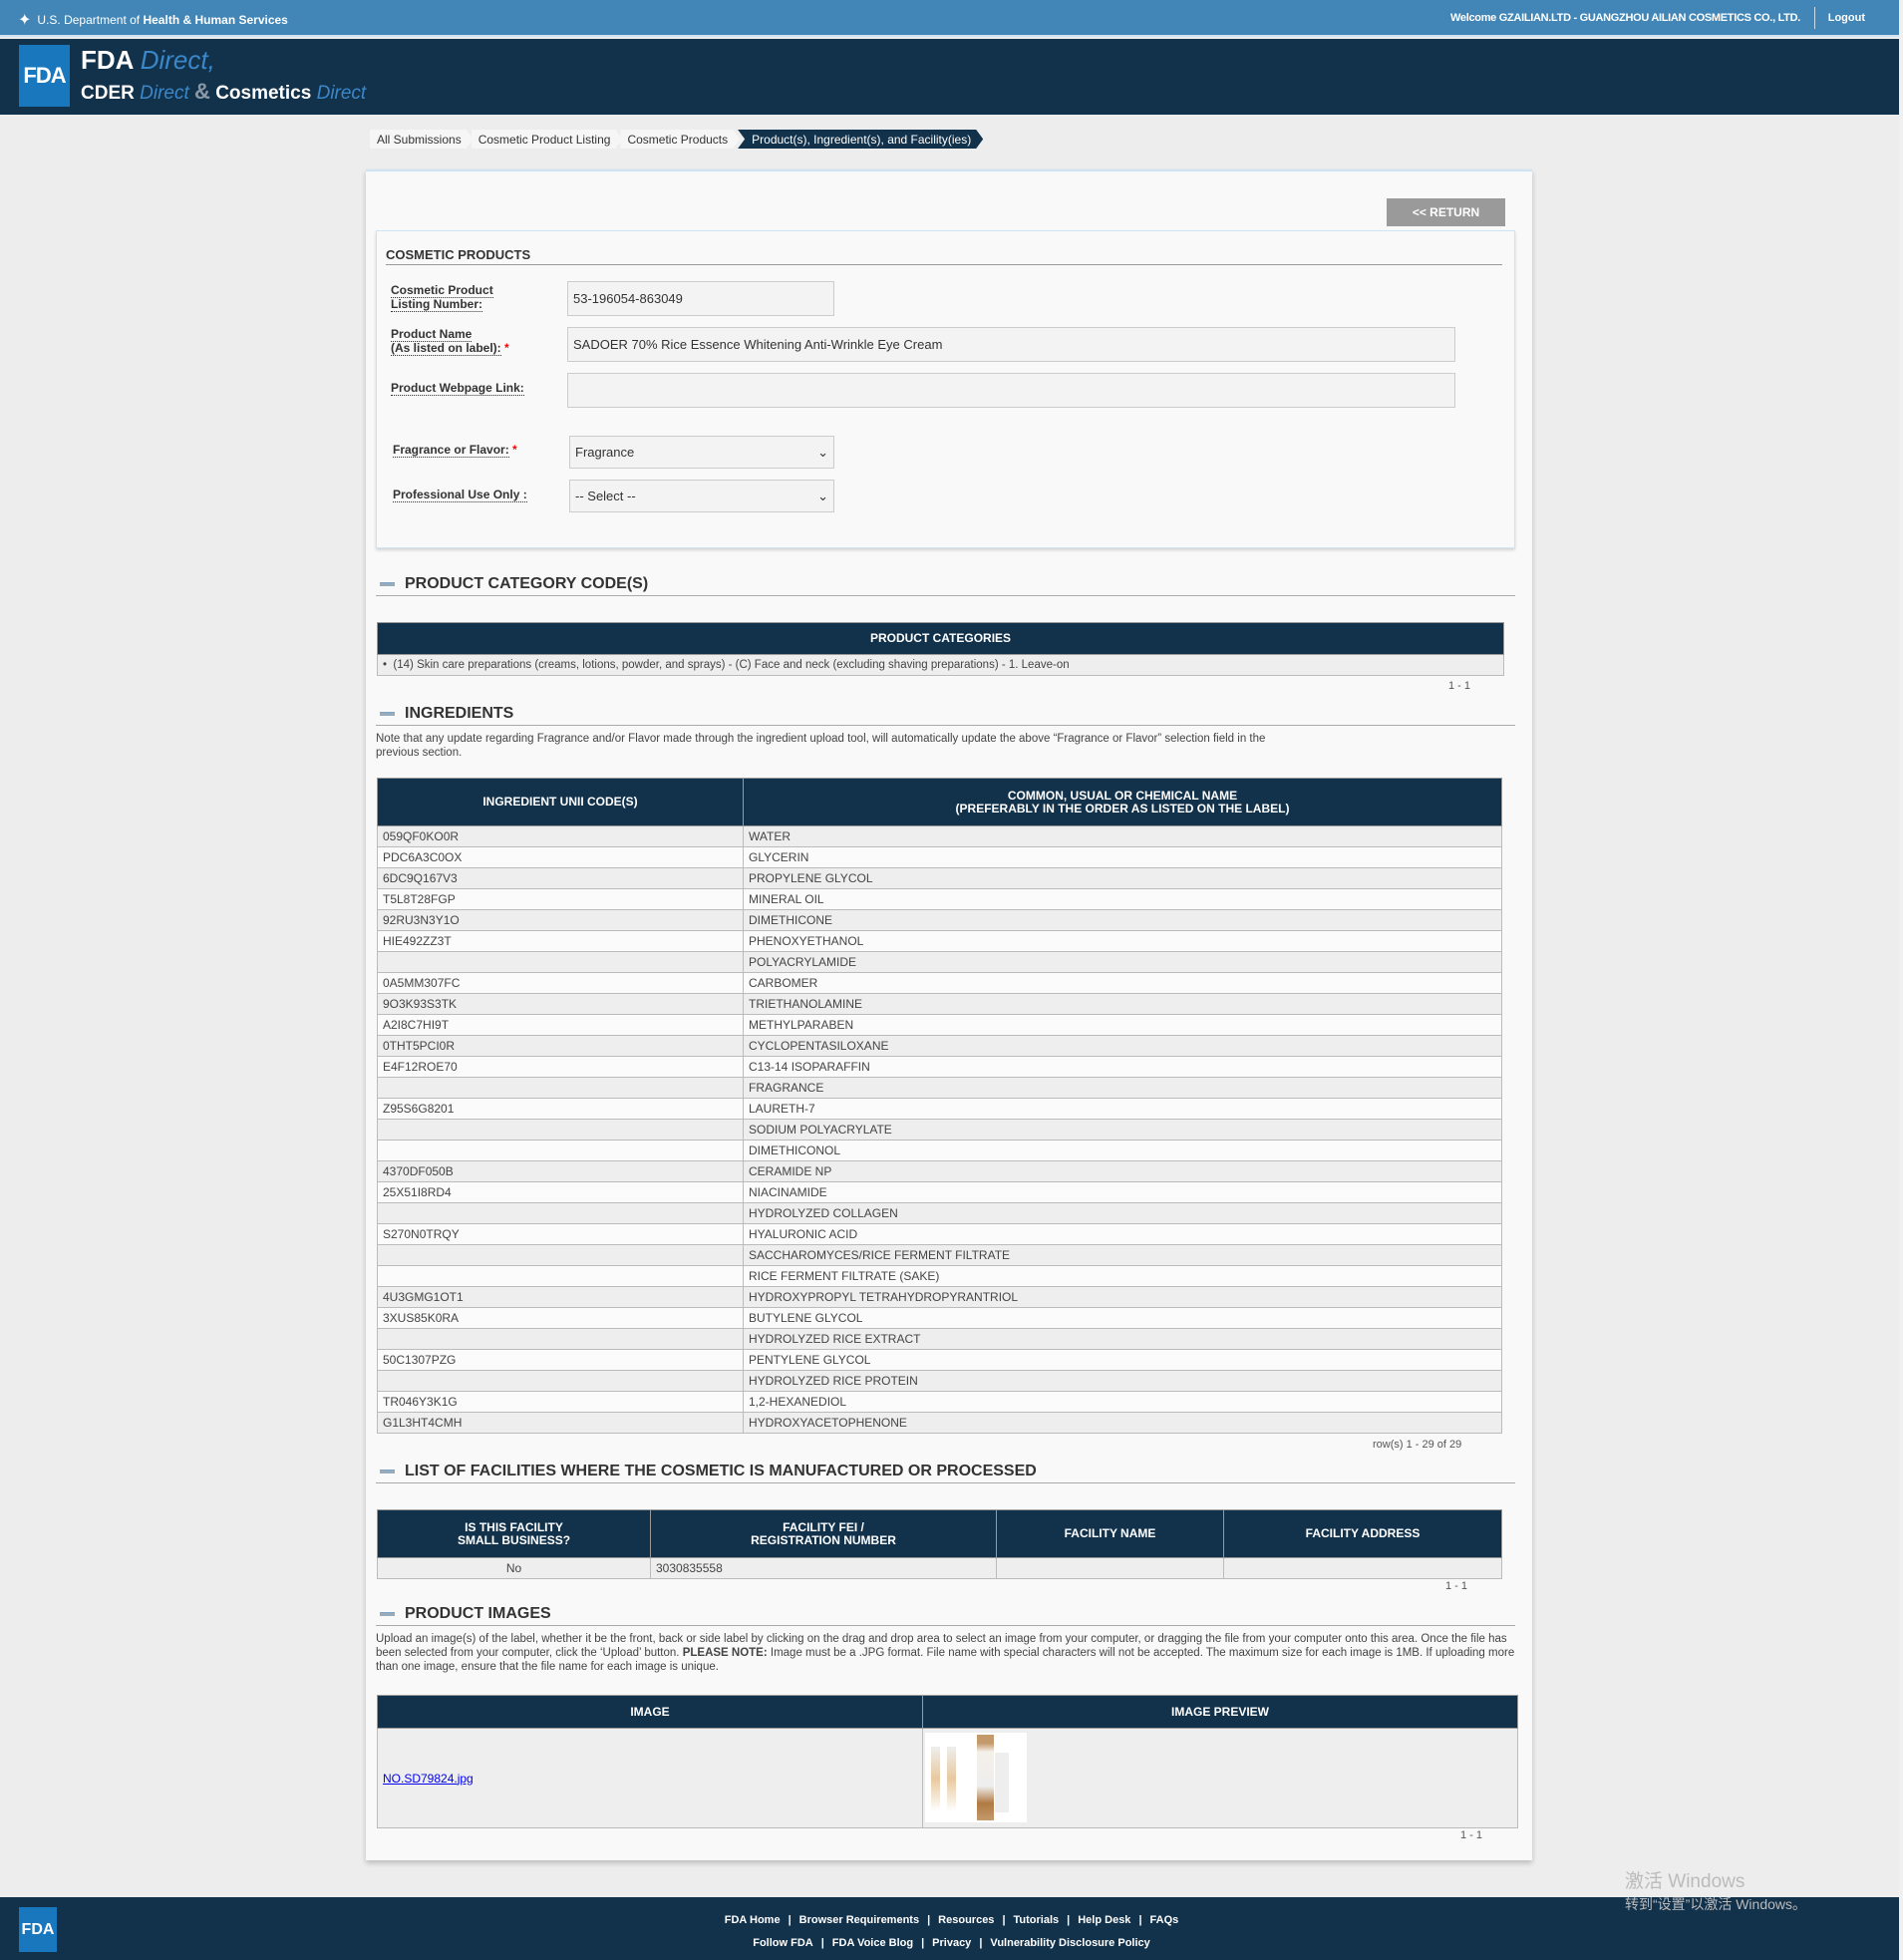 The height and width of the screenshot is (1960, 1903). I want to click on footer-link: Tutorials, so click(1036, 1920).